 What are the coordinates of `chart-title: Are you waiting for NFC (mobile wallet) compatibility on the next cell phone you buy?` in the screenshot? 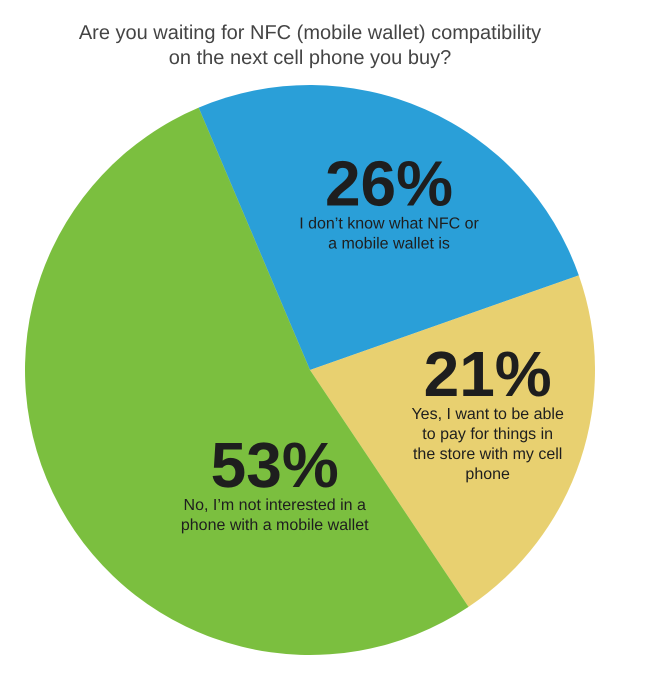 It's located at (310, 45).